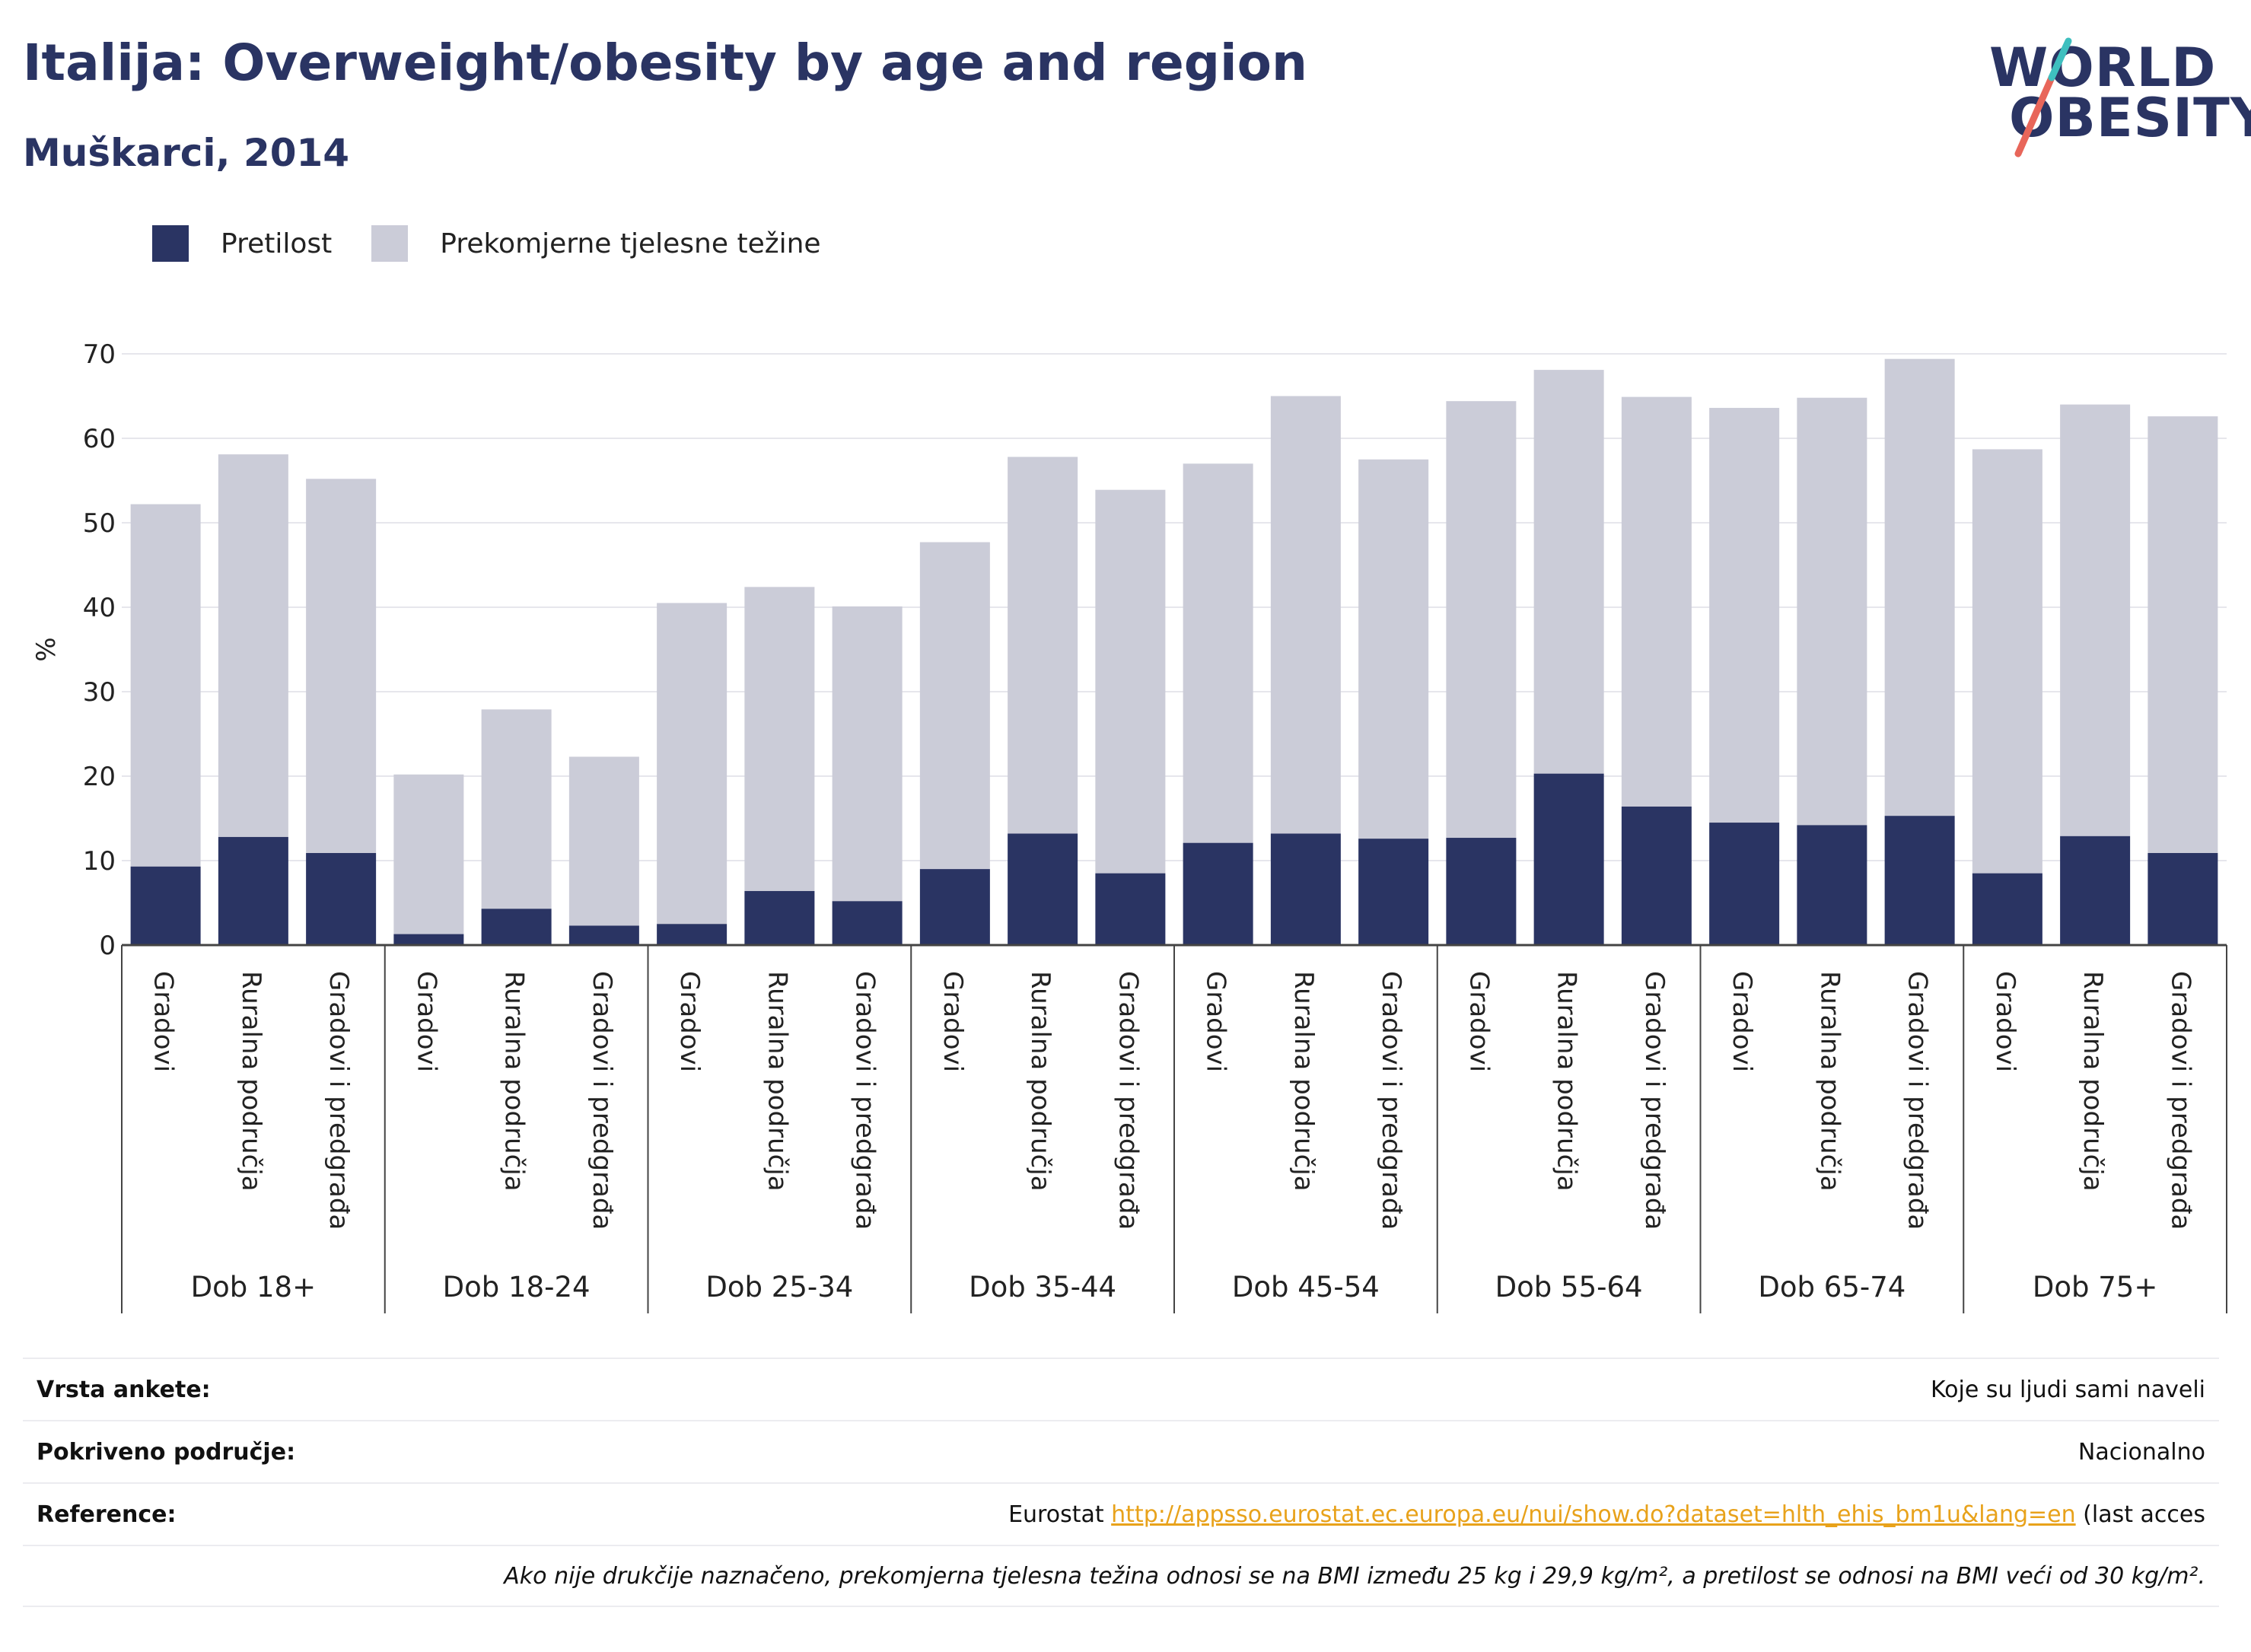 The height and width of the screenshot is (1652, 2251). Describe the element at coordinates (253, 1287) in the screenshot. I see `x-group-label: Dob 18+` at that location.